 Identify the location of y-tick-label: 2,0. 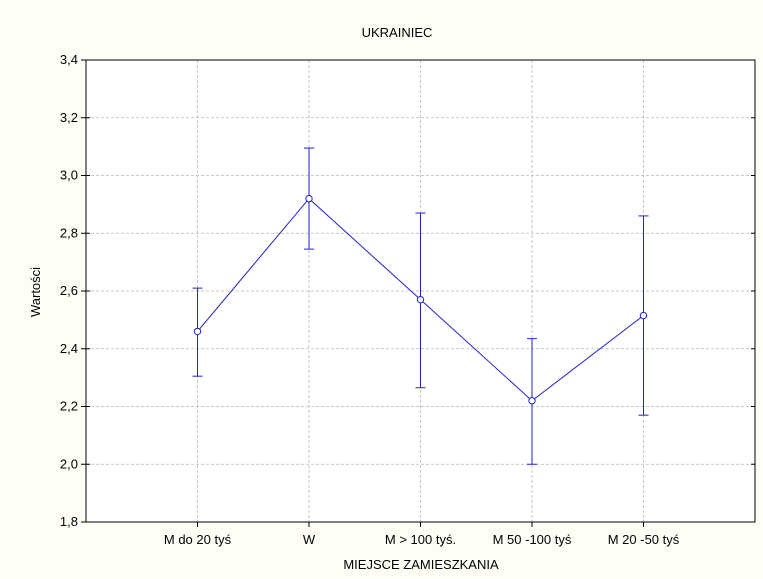
(69, 463).